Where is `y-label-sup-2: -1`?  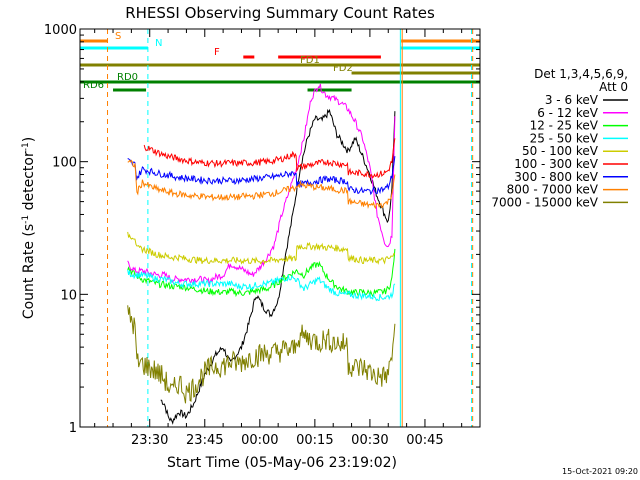 y-label-sup-2: -1 is located at coordinates (26, 146).